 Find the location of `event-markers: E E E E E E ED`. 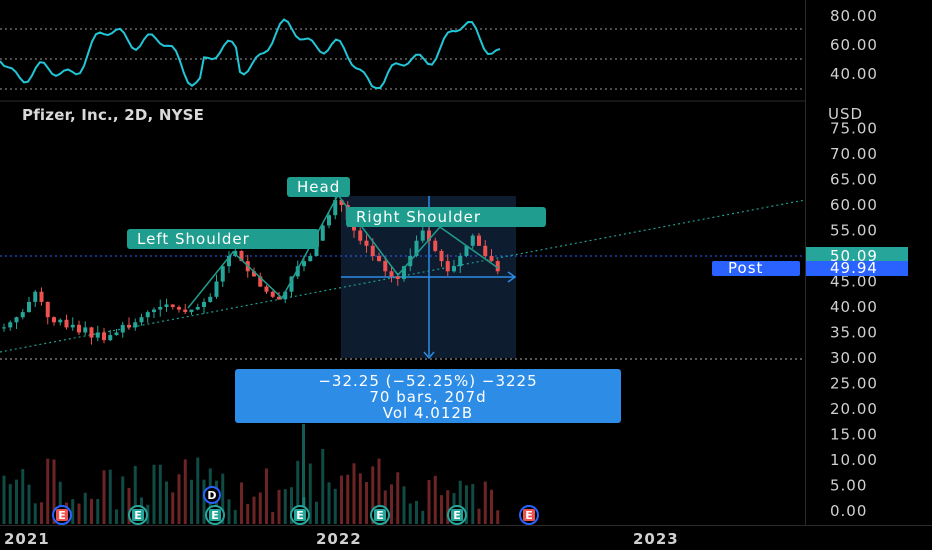

event-markers: E E E E E E ED is located at coordinates (295, 505).